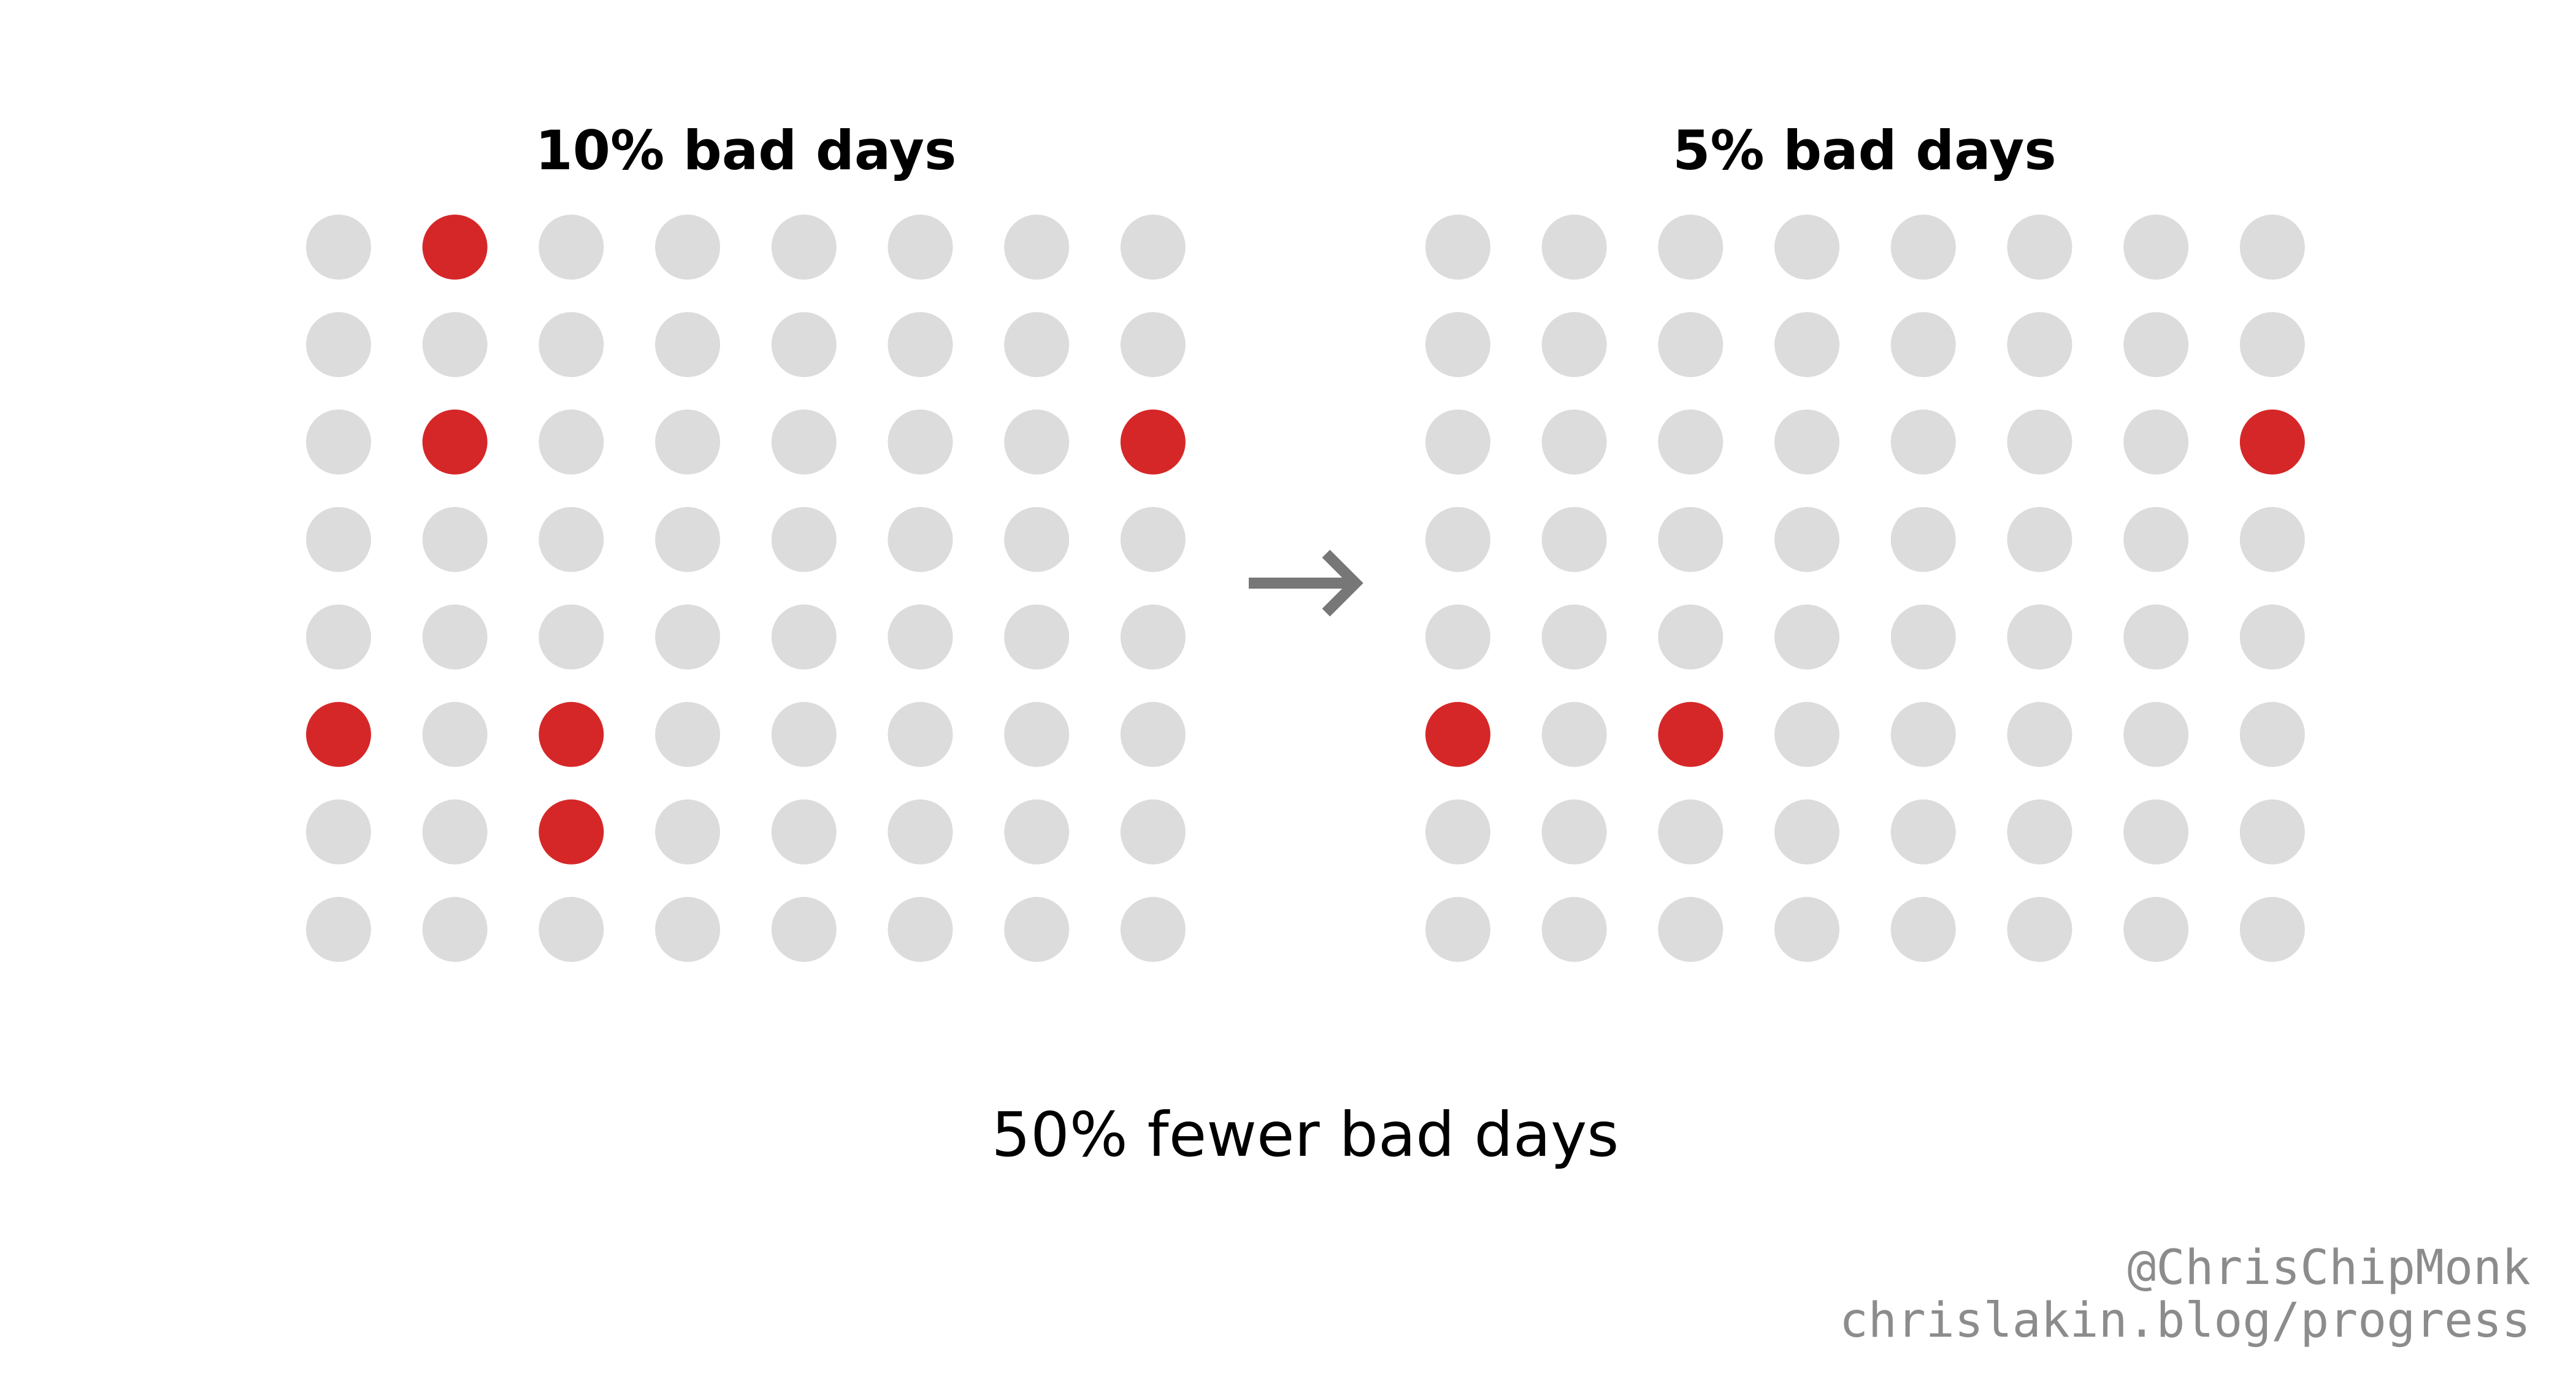 The width and height of the screenshot is (2576, 1379). Describe the element at coordinates (1864, 150) in the screenshot. I see `right-panel-title: 5% bad days` at that location.